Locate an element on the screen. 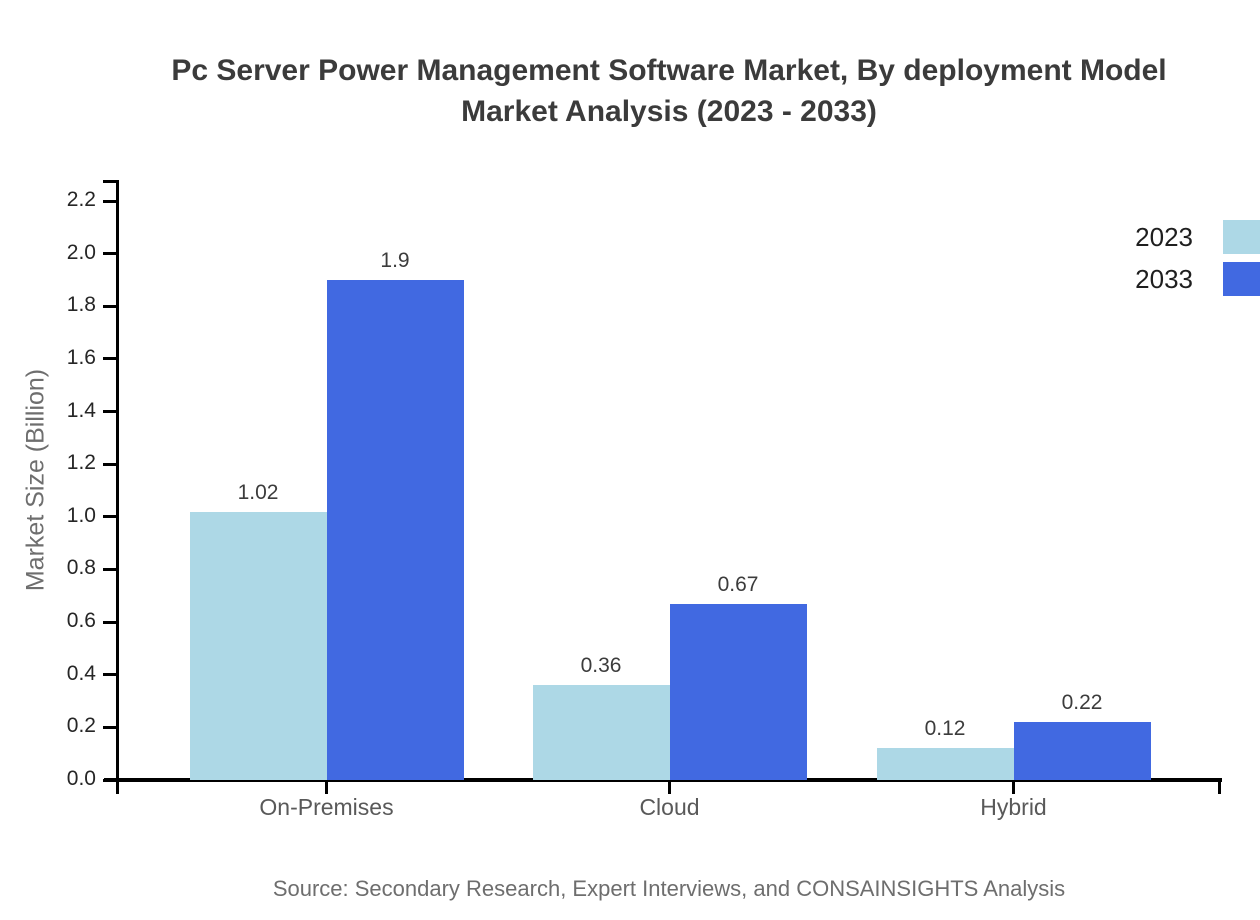 This screenshot has height=920, width=1260. bar-2033-on-premises is located at coordinates (395, 529).